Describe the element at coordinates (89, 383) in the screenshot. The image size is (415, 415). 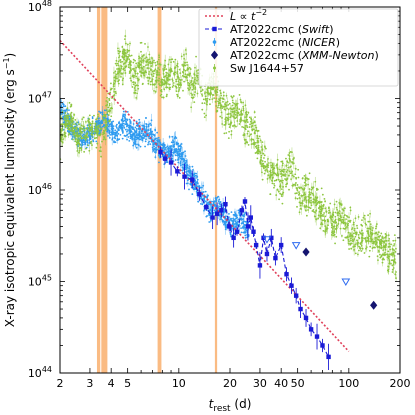
I see `x-tick-label: 3` at that location.